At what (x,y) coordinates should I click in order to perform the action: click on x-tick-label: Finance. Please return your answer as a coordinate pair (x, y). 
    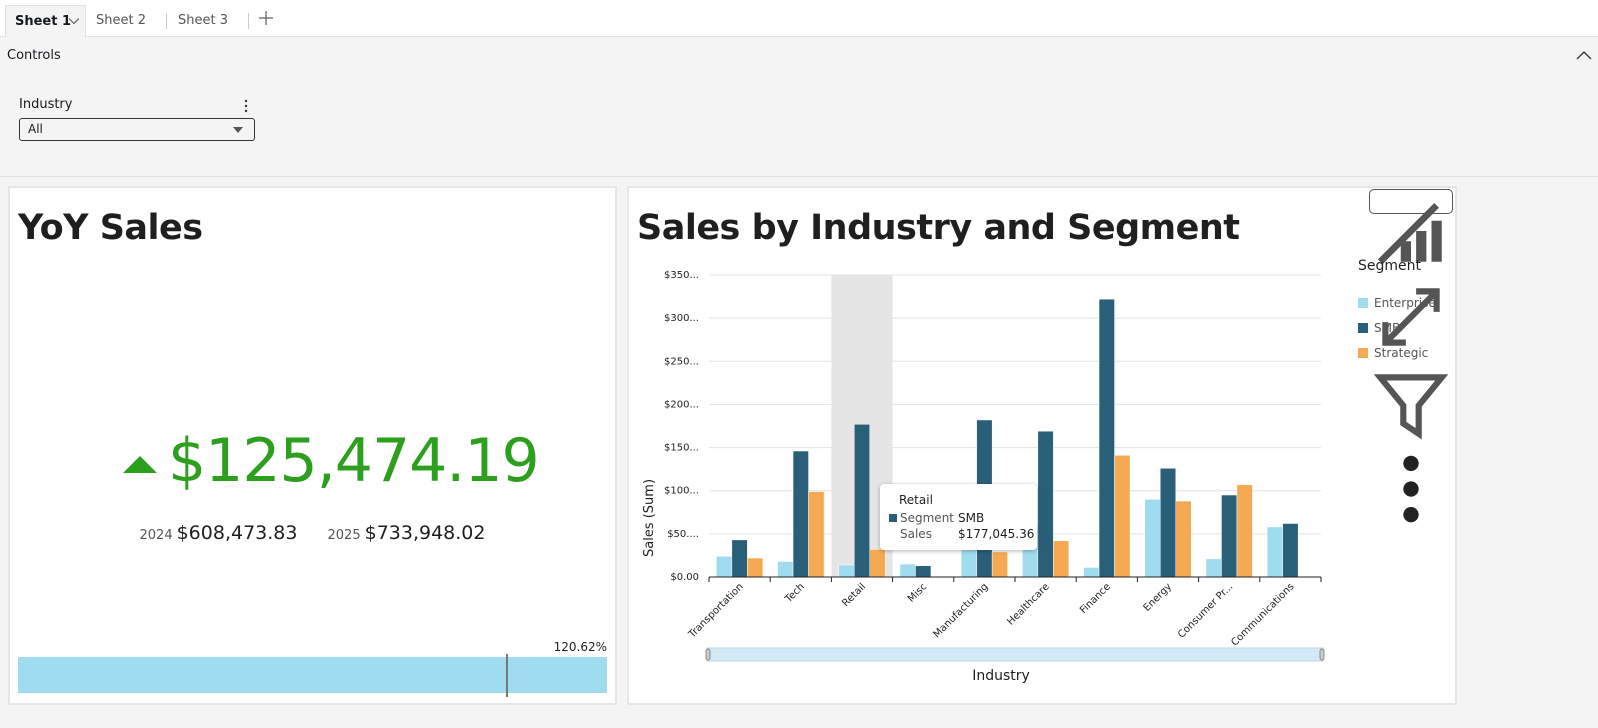
    Looking at the image, I should click on (1095, 598).